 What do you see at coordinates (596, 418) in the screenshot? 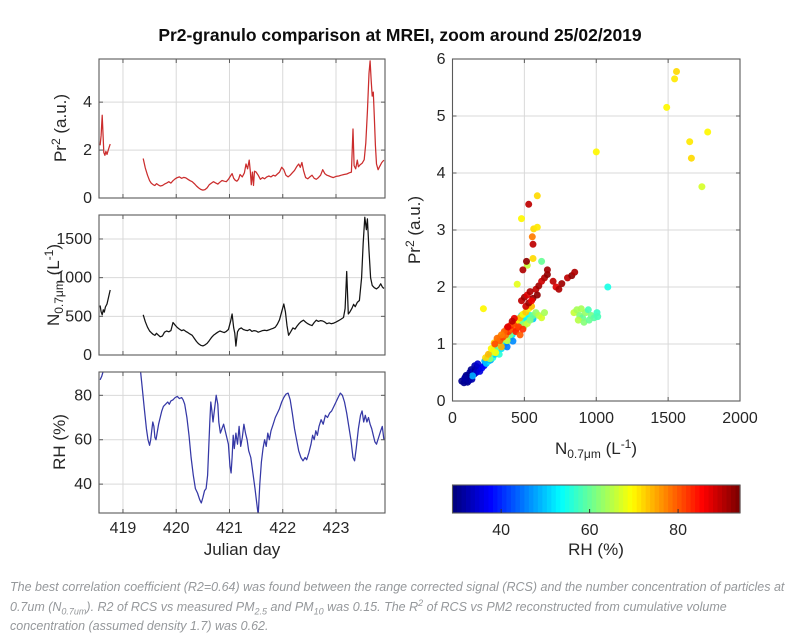
I see `scatter-xtick-label: 1000` at bounding box center [596, 418].